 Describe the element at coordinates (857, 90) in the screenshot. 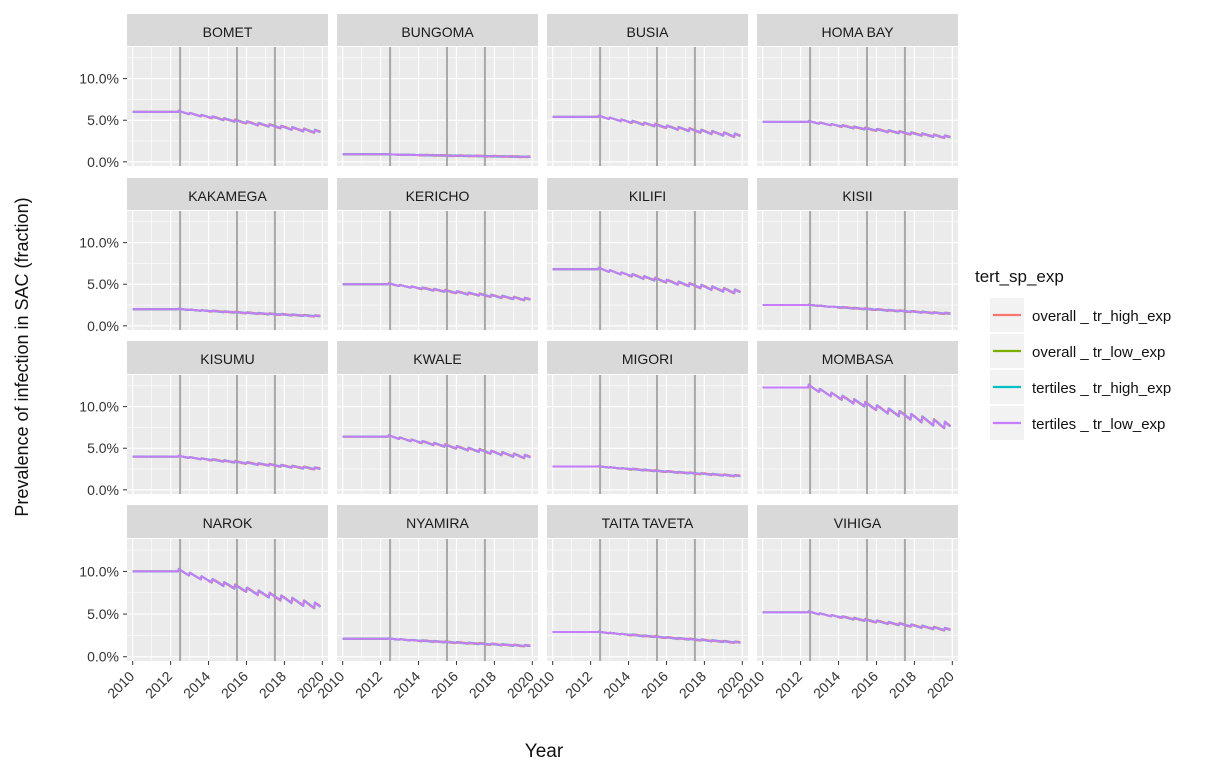

I see `panel-homa-bay: HOMA BAY` at that location.